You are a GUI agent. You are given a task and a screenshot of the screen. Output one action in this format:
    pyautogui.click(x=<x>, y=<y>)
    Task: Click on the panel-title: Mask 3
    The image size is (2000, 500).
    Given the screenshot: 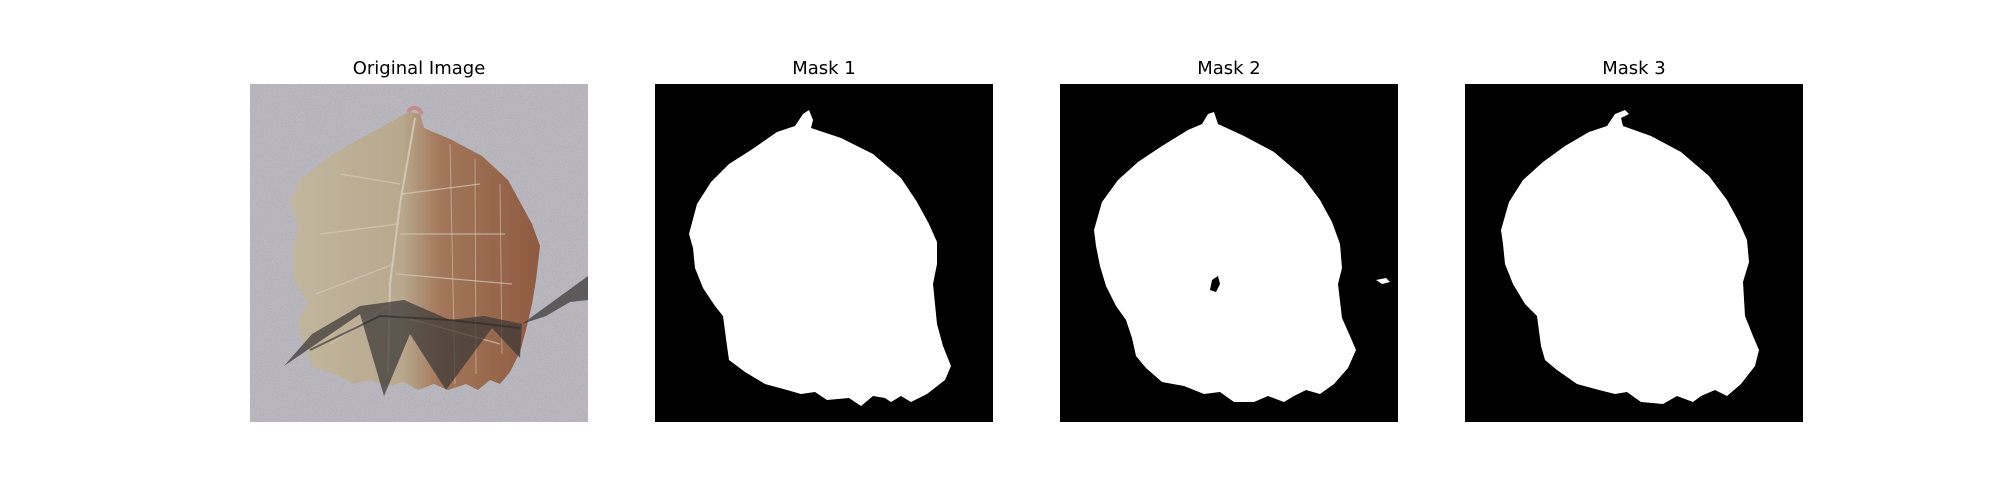 What is the action you would take?
    pyautogui.click(x=1634, y=68)
    